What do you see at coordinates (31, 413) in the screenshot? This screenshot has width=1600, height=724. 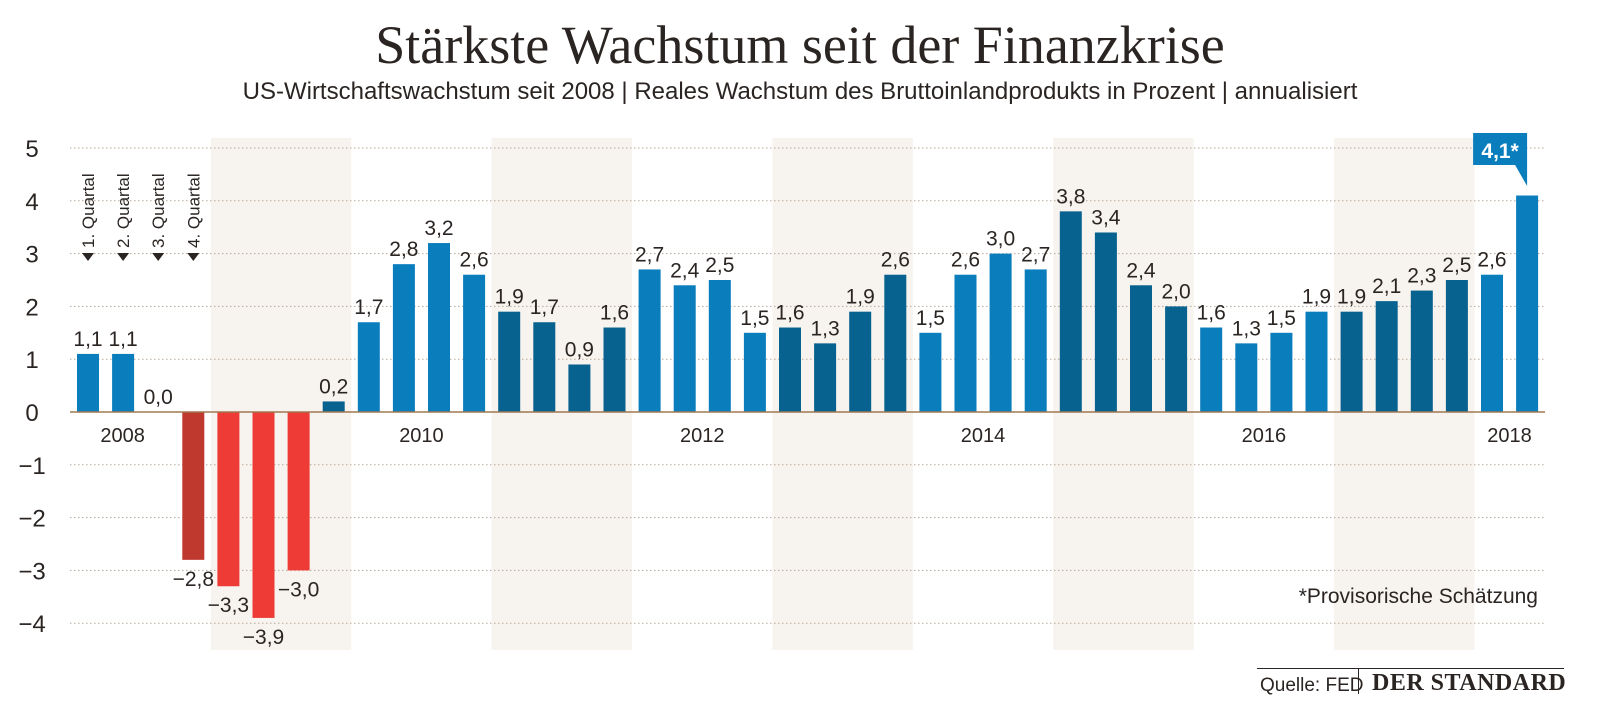 I see `y-tick-label: 0` at bounding box center [31, 413].